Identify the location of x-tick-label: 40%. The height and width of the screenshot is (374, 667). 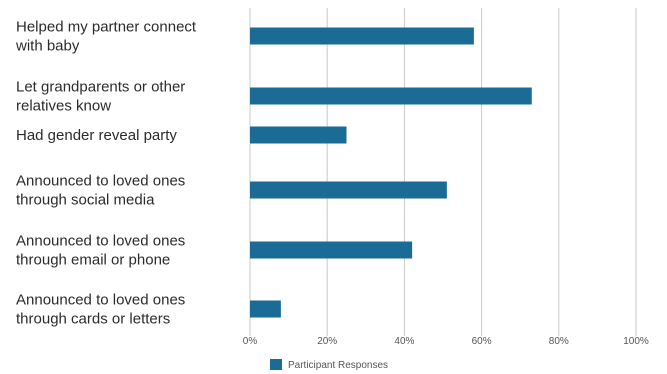
(404, 341).